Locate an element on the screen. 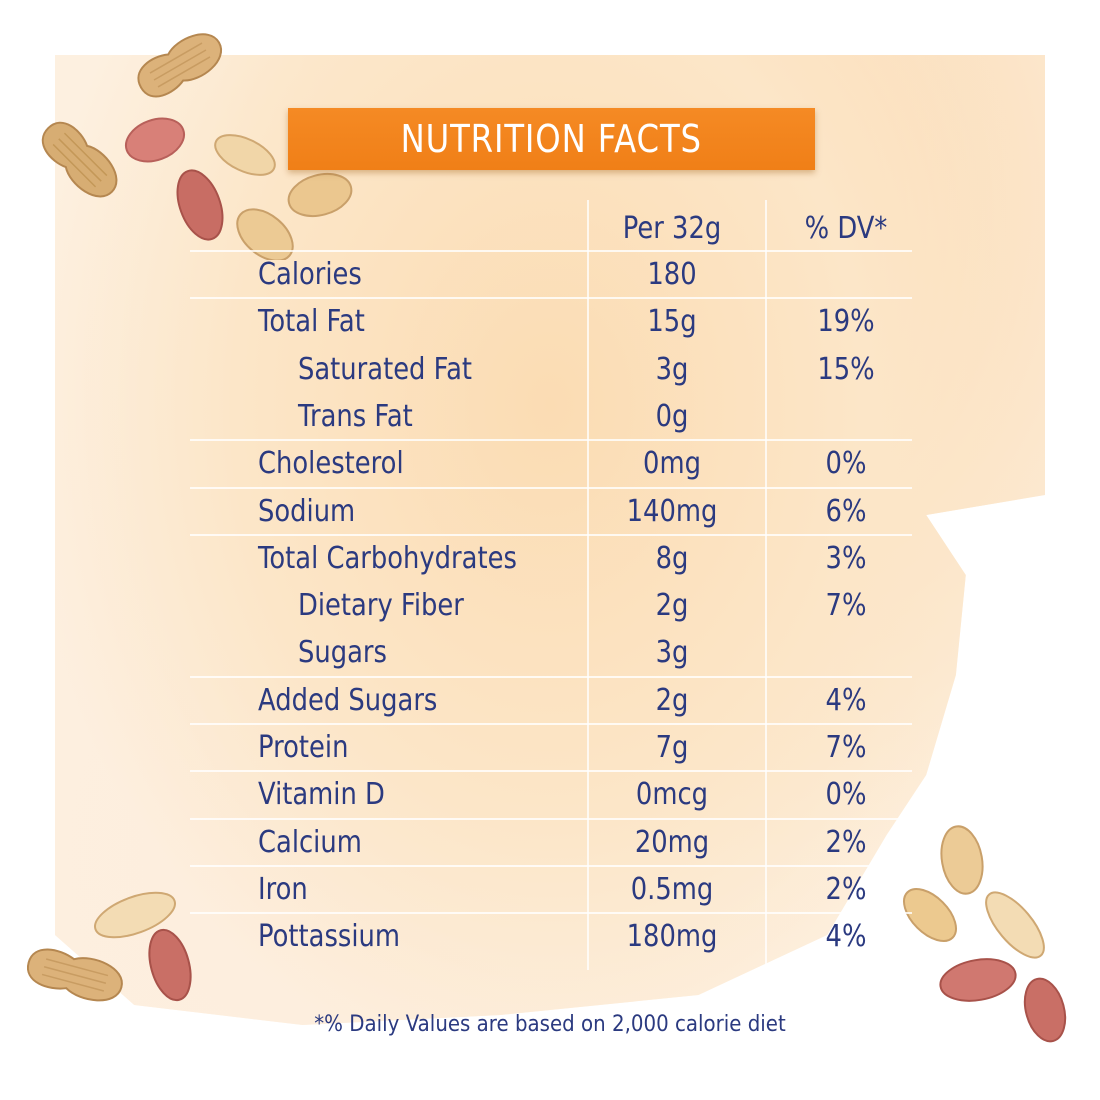  nutrient-row: Sodium 140mg 6% is located at coordinates (551, 511).